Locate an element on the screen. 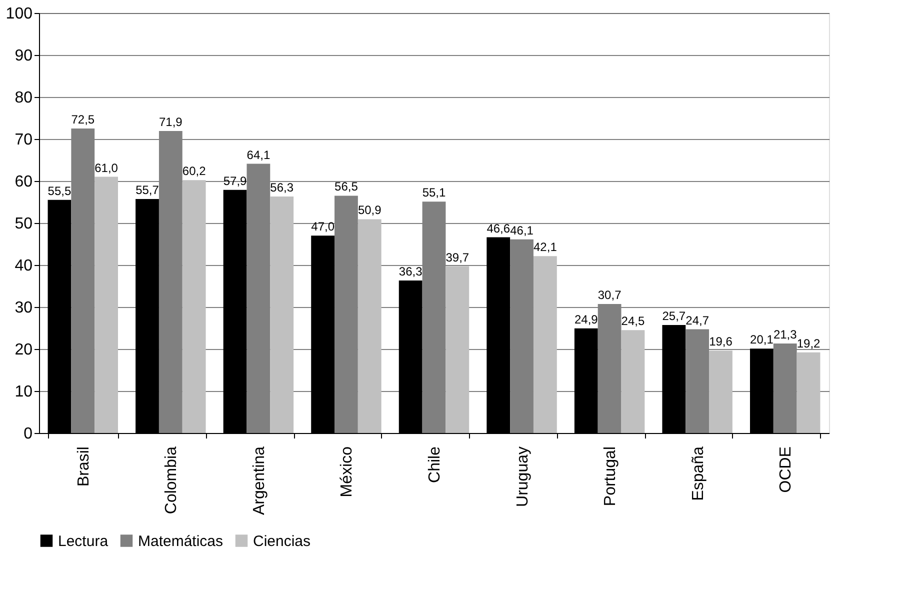  data-label: 55,7 is located at coordinates (148, 190).